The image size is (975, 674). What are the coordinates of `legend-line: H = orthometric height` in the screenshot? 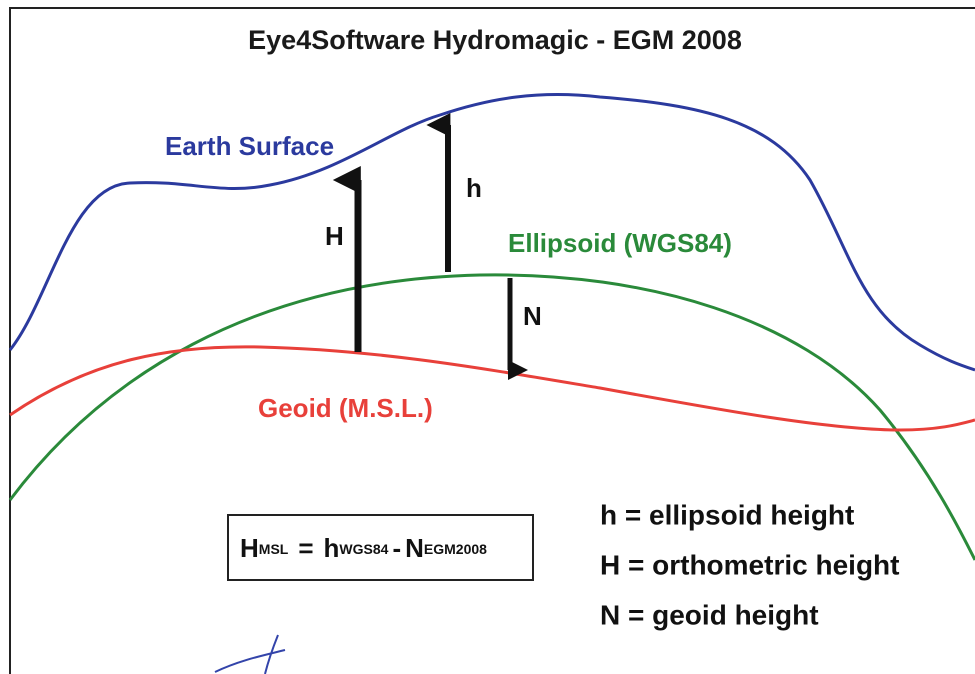 It's located at (749, 564).